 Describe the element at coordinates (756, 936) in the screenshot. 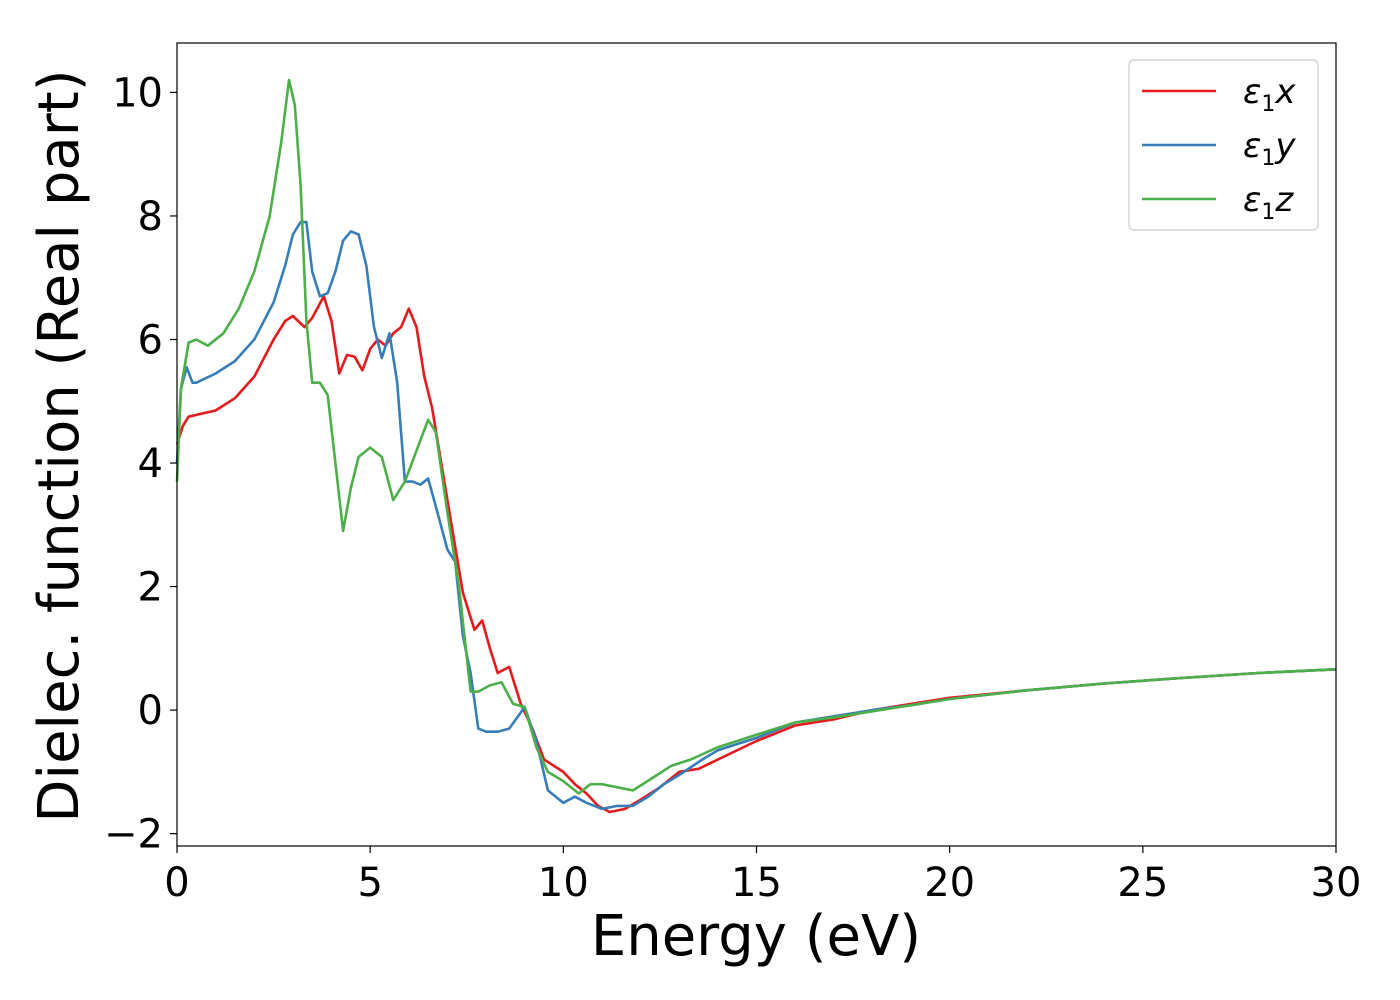

I see `x-axis-label: Energy (eV)` at that location.